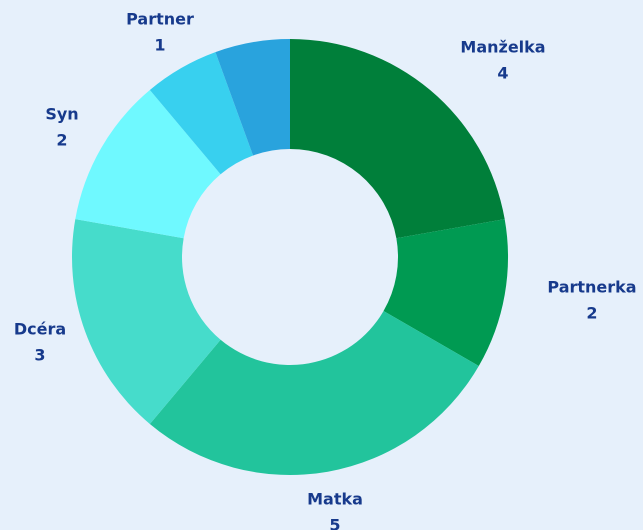 This screenshot has width=643, height=530. I want to click on slice-label: Partner, so click(160, 19).